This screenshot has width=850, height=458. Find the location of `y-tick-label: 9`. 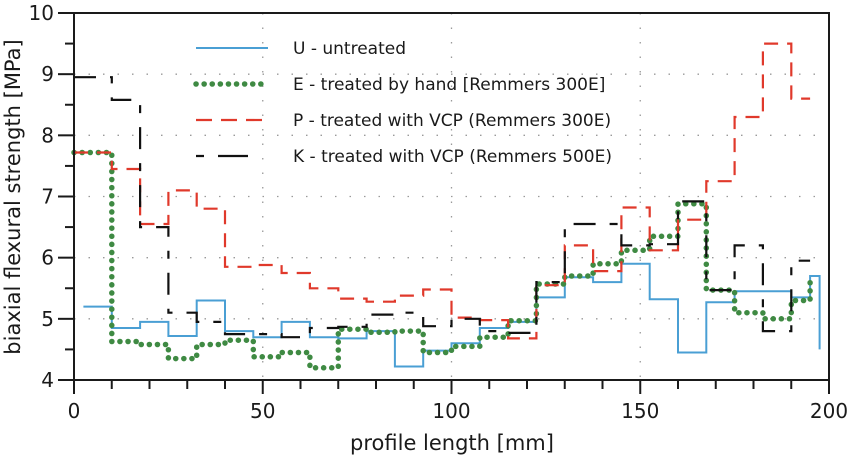

y-tick-label: 9 is located at coordinates (47, 74).